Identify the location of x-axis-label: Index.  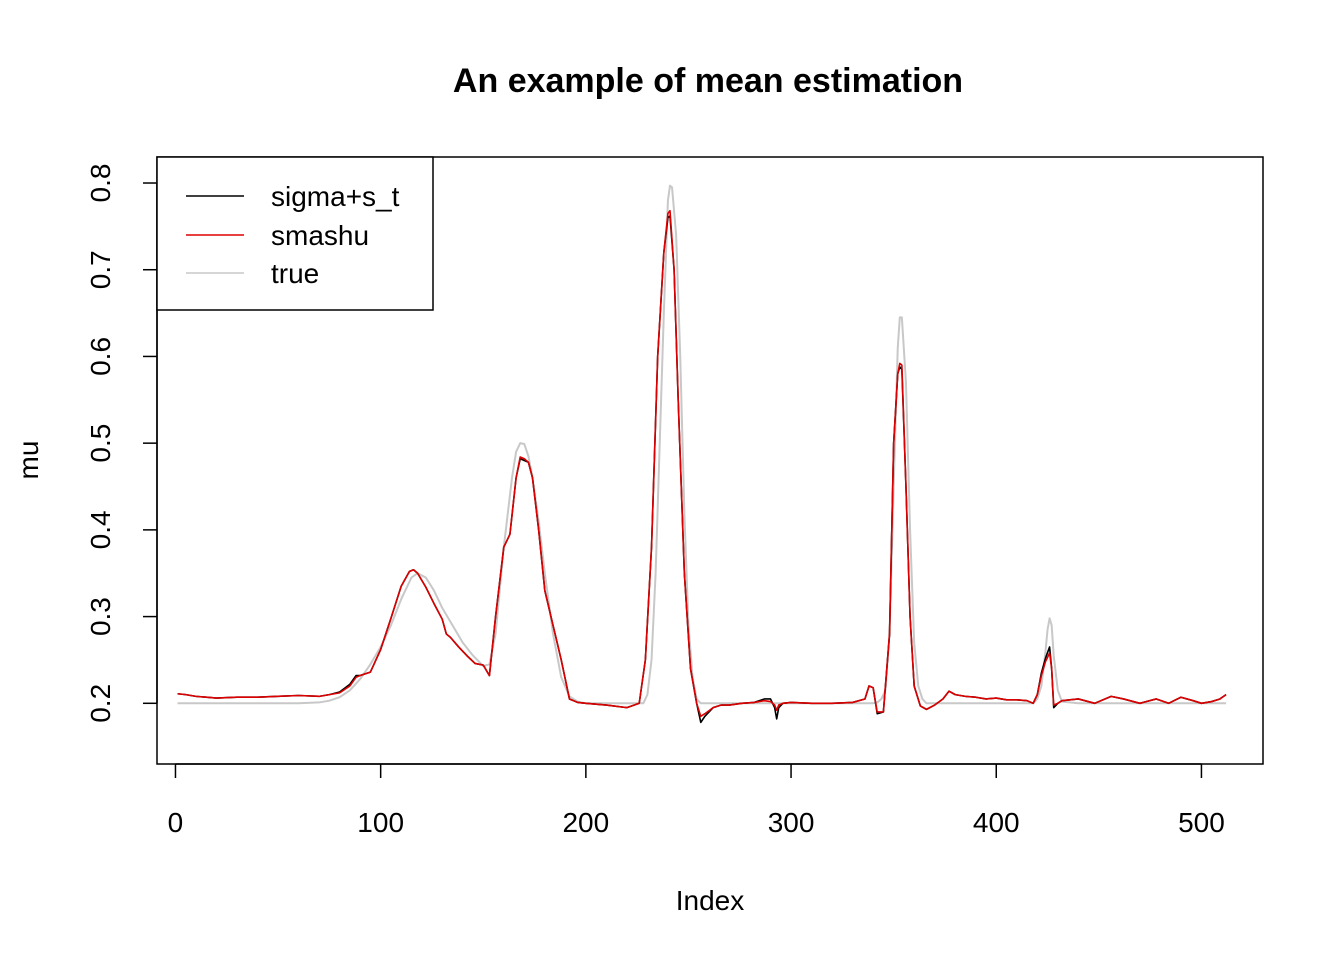
(710, 900).